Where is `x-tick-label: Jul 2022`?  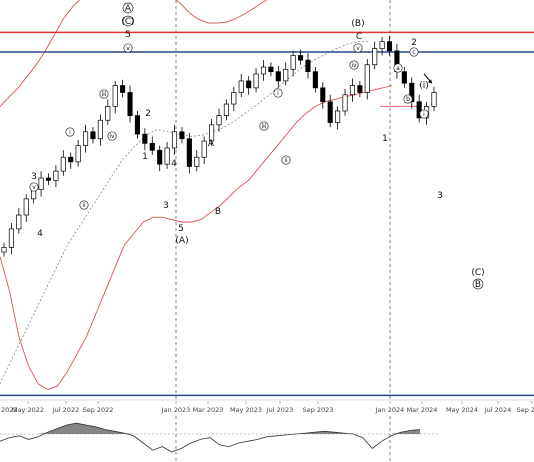 x-tick-label: Jul 2022 is located at coordinates (65, 410).